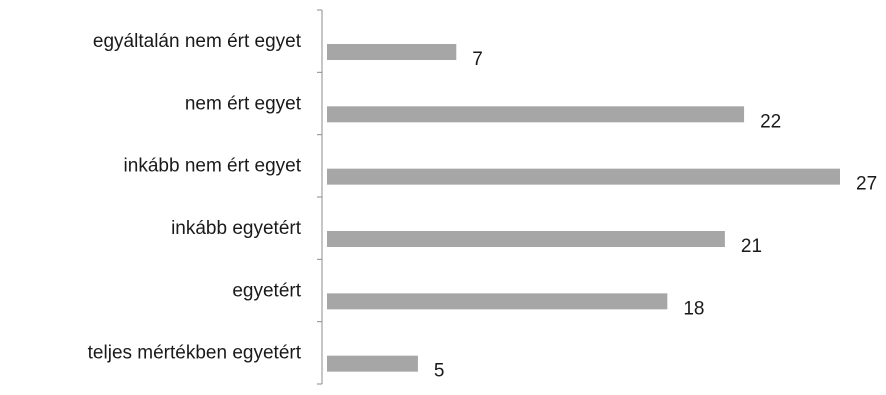 The image size is (886, 395). Describe the element at coordinates (243, 103) in the screenshot. I see `category-label: nem ért egyet` at that location.